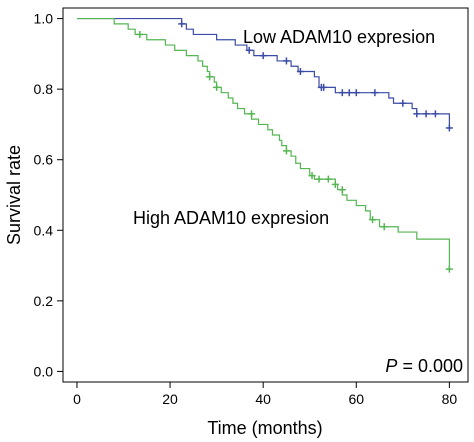  Describe the element at coordinates (263, 399) in the screenshot. I see `x-tick-label: 40` at that location.